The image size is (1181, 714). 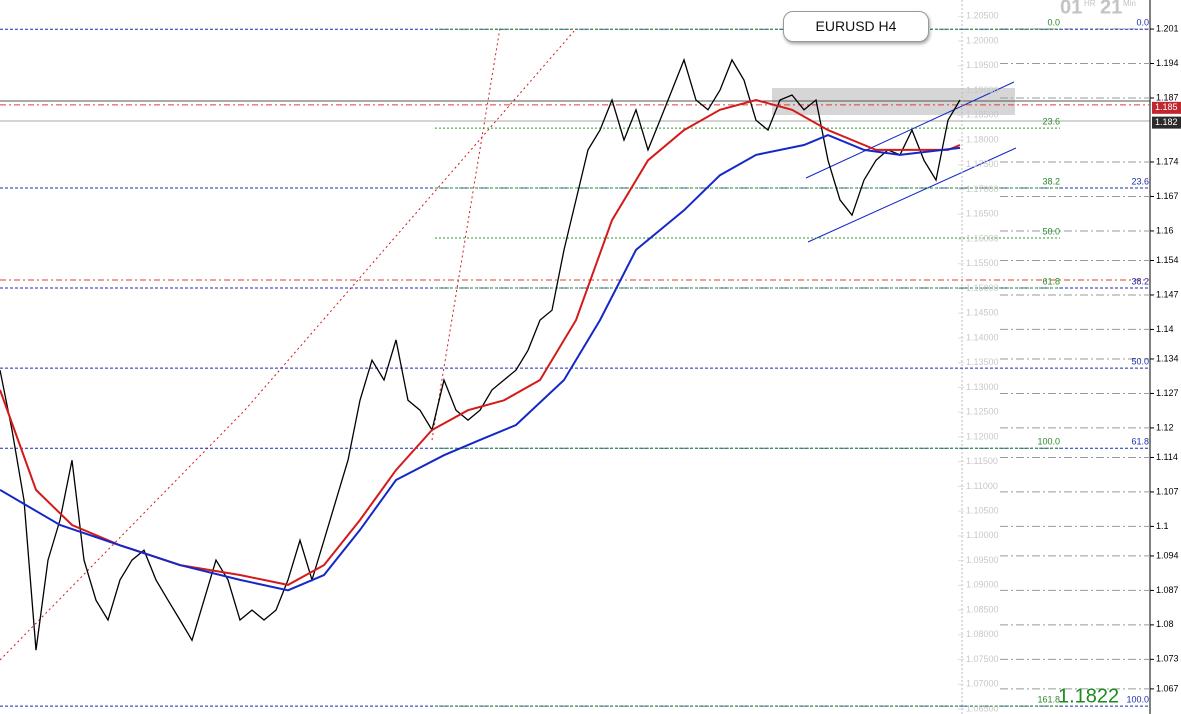 I want to click on y2-tick-label: 1.147, so click(x=1167, y=294).